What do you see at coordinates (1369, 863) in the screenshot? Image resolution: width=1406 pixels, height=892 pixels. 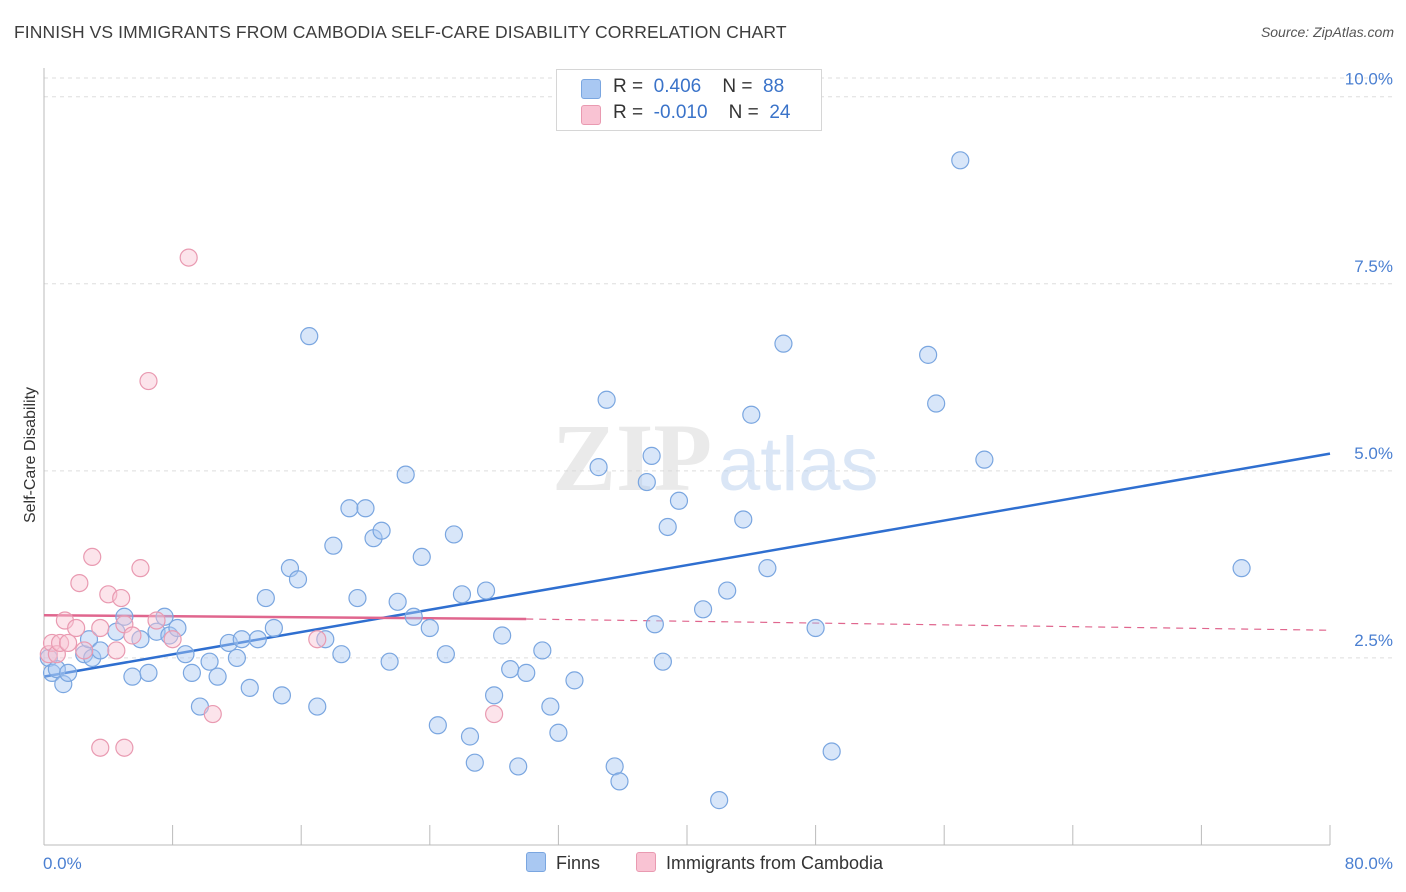 I see `x-tick-max: 80.0%` at bounding box center [1369, 863].